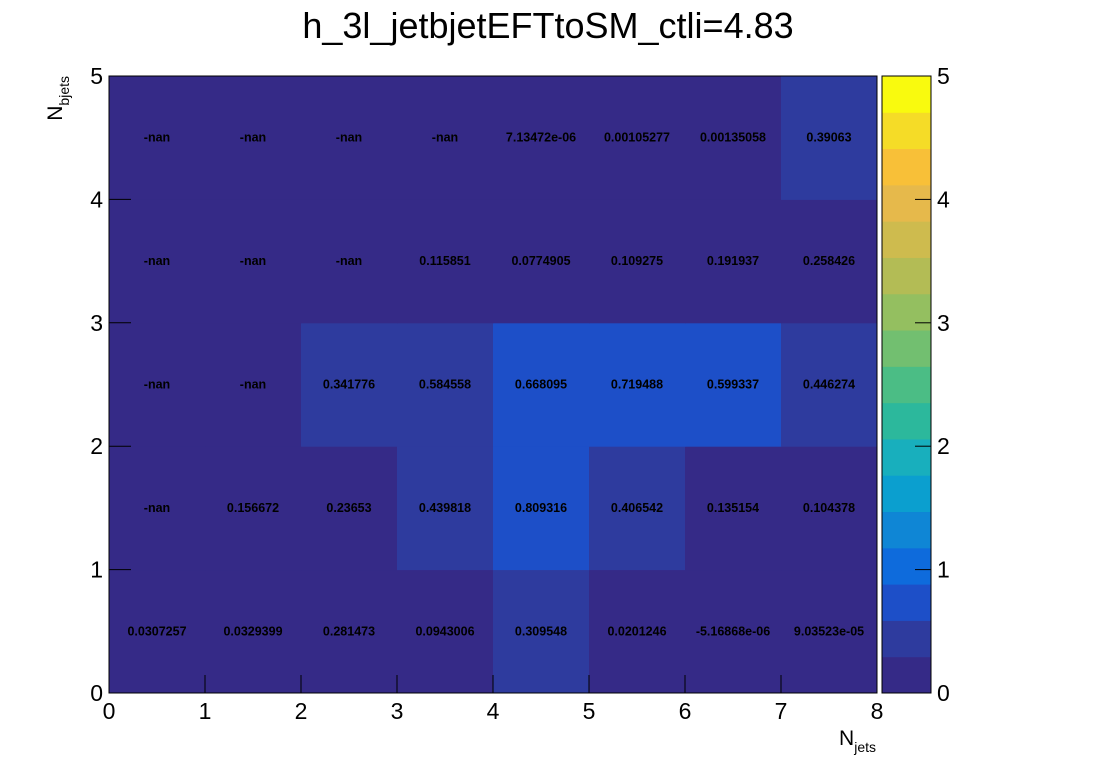  What do you see at coordinates (943, 76) in the screenshot?
I see `palette-tick-label: 5` at bounding box center [943, 76].